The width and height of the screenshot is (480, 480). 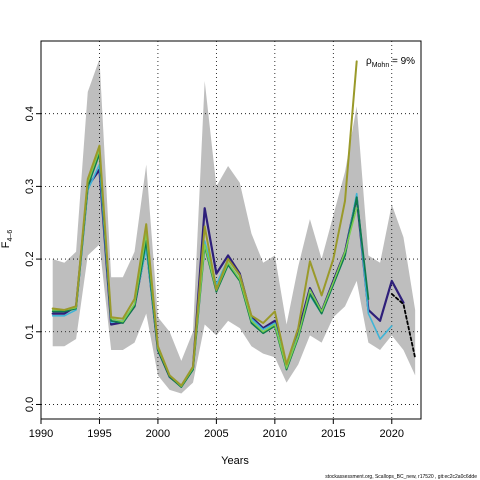 What do you see at coordinates (10, 236) in the screenshot?
I see `y-axis-title-subscript: 4–6` at bounding box center [10, 236].